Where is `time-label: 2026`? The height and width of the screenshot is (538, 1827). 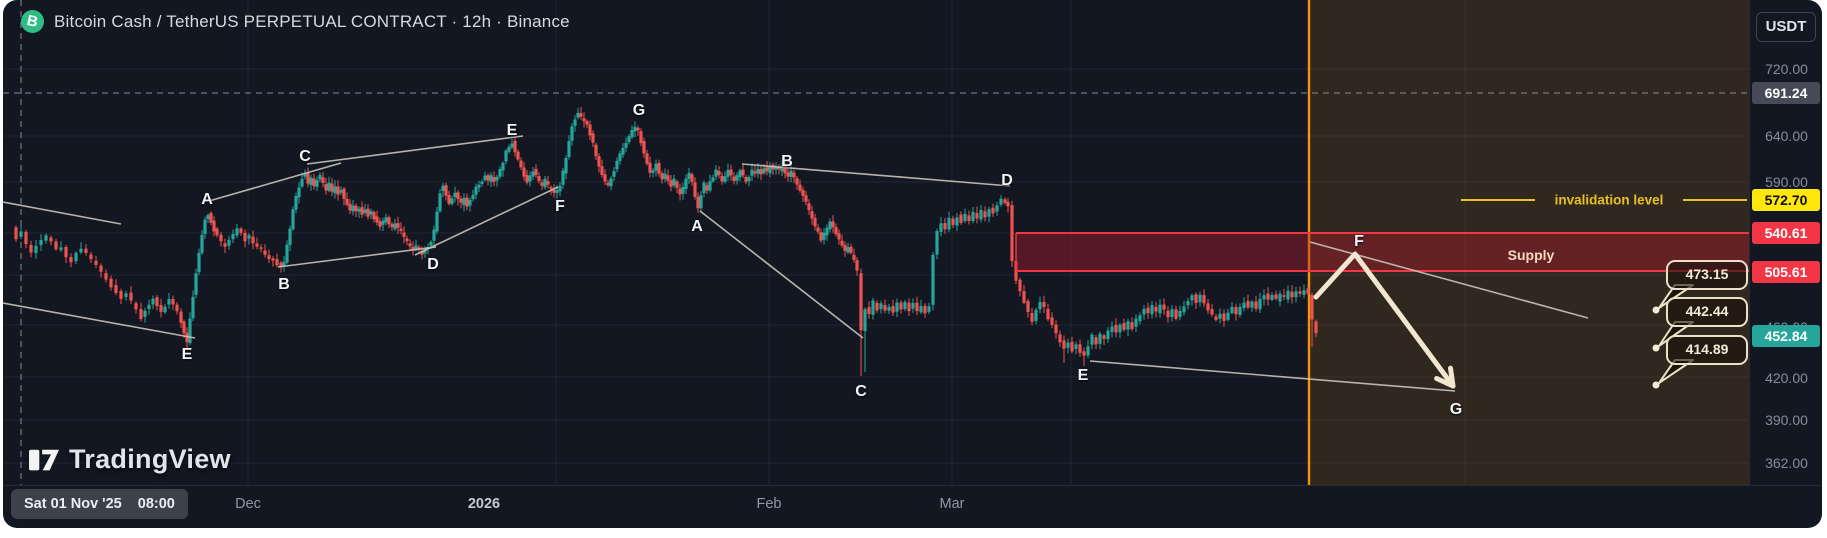 time-label: 2026 is located at coordinates (484, 504).